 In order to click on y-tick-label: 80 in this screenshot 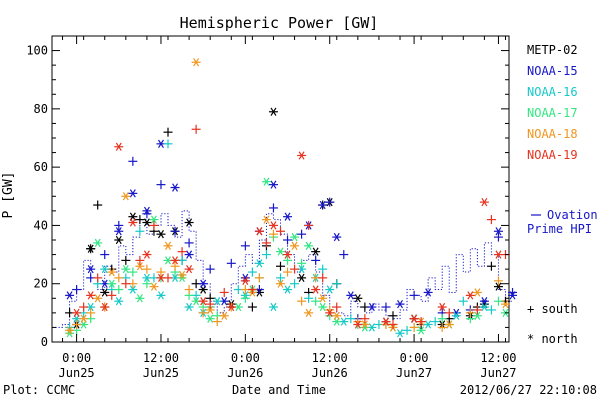, I will do `click(41, 109)`.